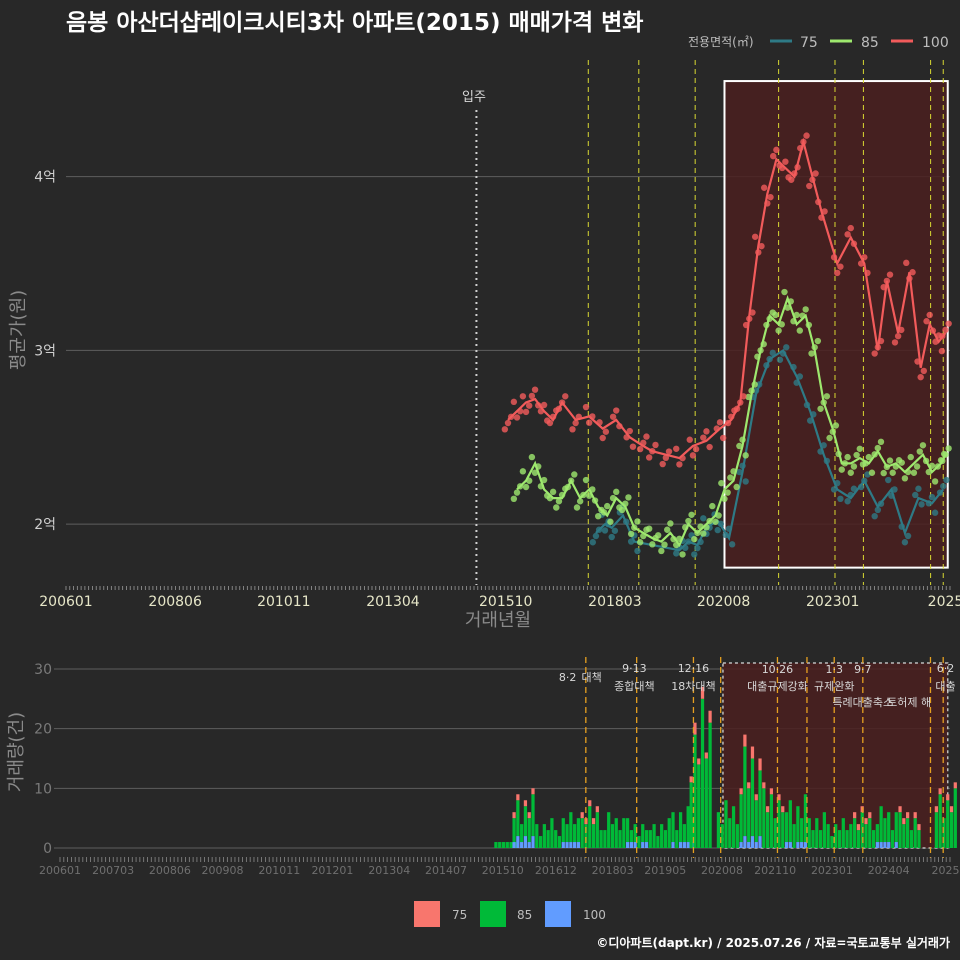 Image resolution: width=960 pixels, height=960 pixels. What do you see at coordinates (446, 870) in the screenshot?
I see `volume-x-tick: 201407` at bounding box center [446, 870].